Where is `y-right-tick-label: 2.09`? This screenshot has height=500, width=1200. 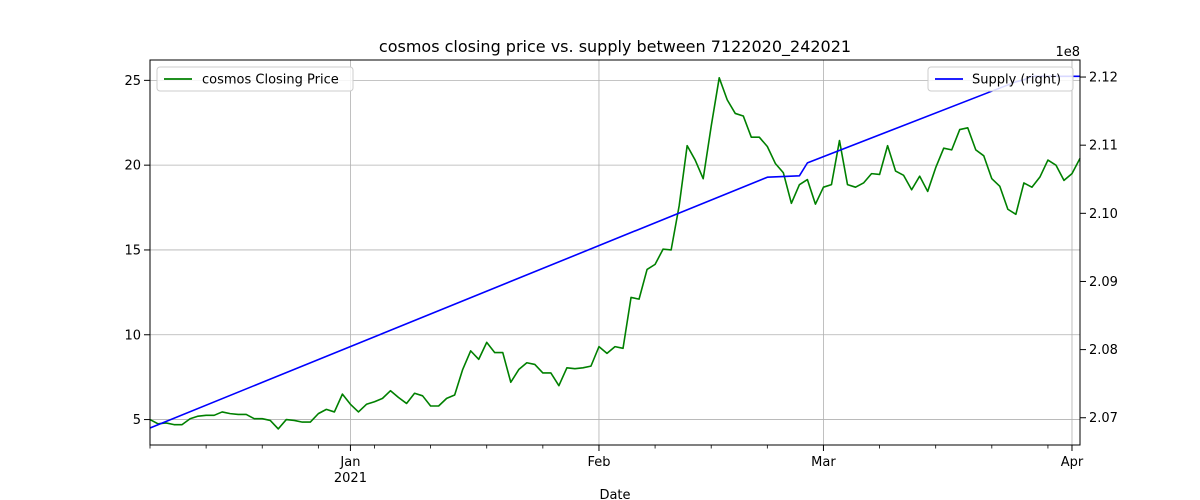
y-right-tick-label: 2.09 is located at coordinates (1103, 282).